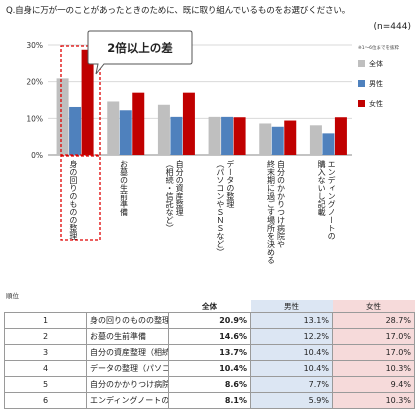  What do you see at coordinates (34, 82) in the screenshot?
I see `y-tick-label: 20%` at bounding box center [34, 82].